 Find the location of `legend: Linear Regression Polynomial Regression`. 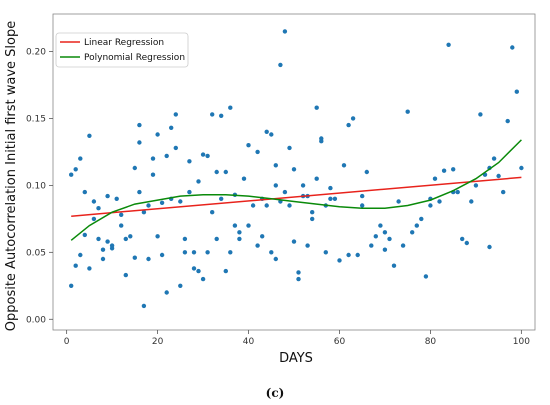

legend: Linear Regression Polynomial Regression is located at coordinates (122, 50).